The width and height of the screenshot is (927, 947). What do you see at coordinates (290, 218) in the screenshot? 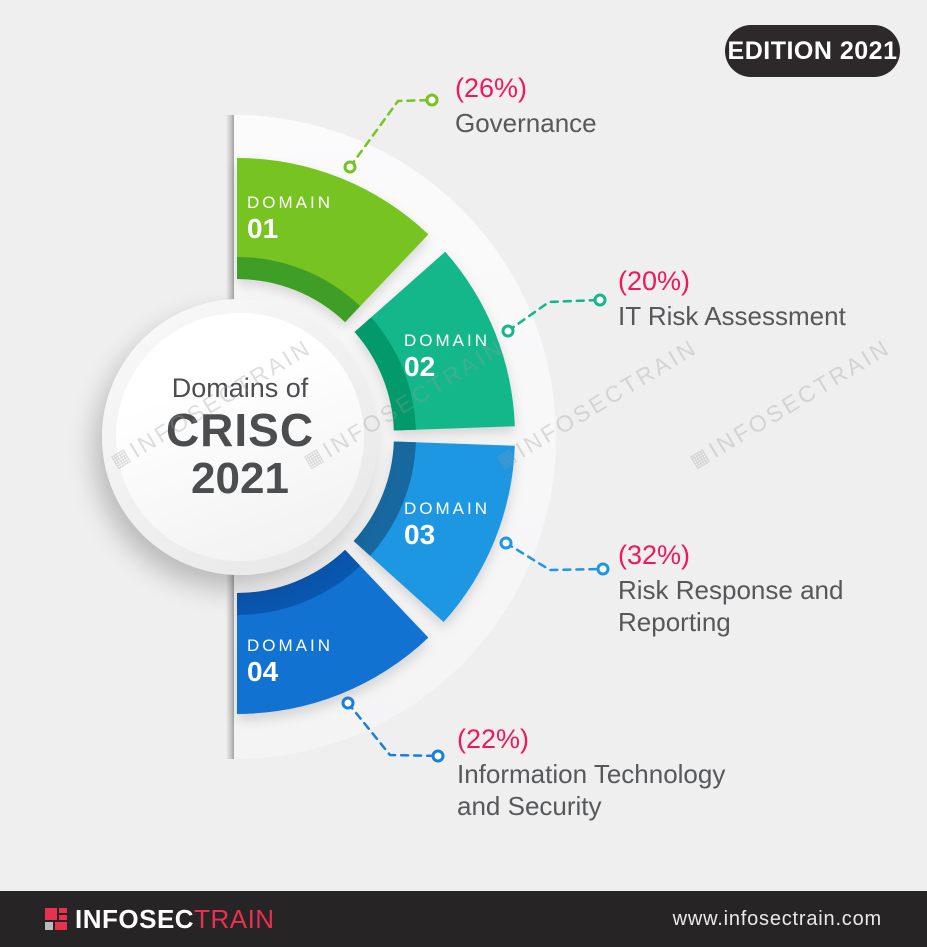
I see `domain-01-label: DOMAIN 01` at bounding box center [290, 218].